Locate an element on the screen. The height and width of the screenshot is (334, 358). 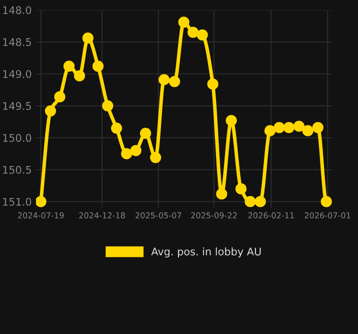
y-tick-label: 148.5 is located at coordinates (17, 42).